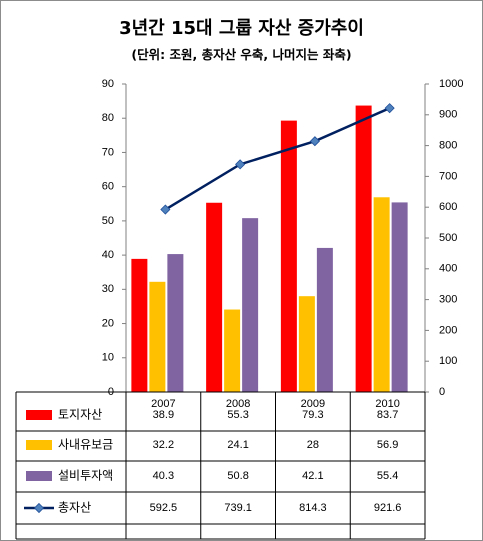 The width and height of the screenshot is (483, 541). I want to click on marker-총자산-2010, so click(389, 108).